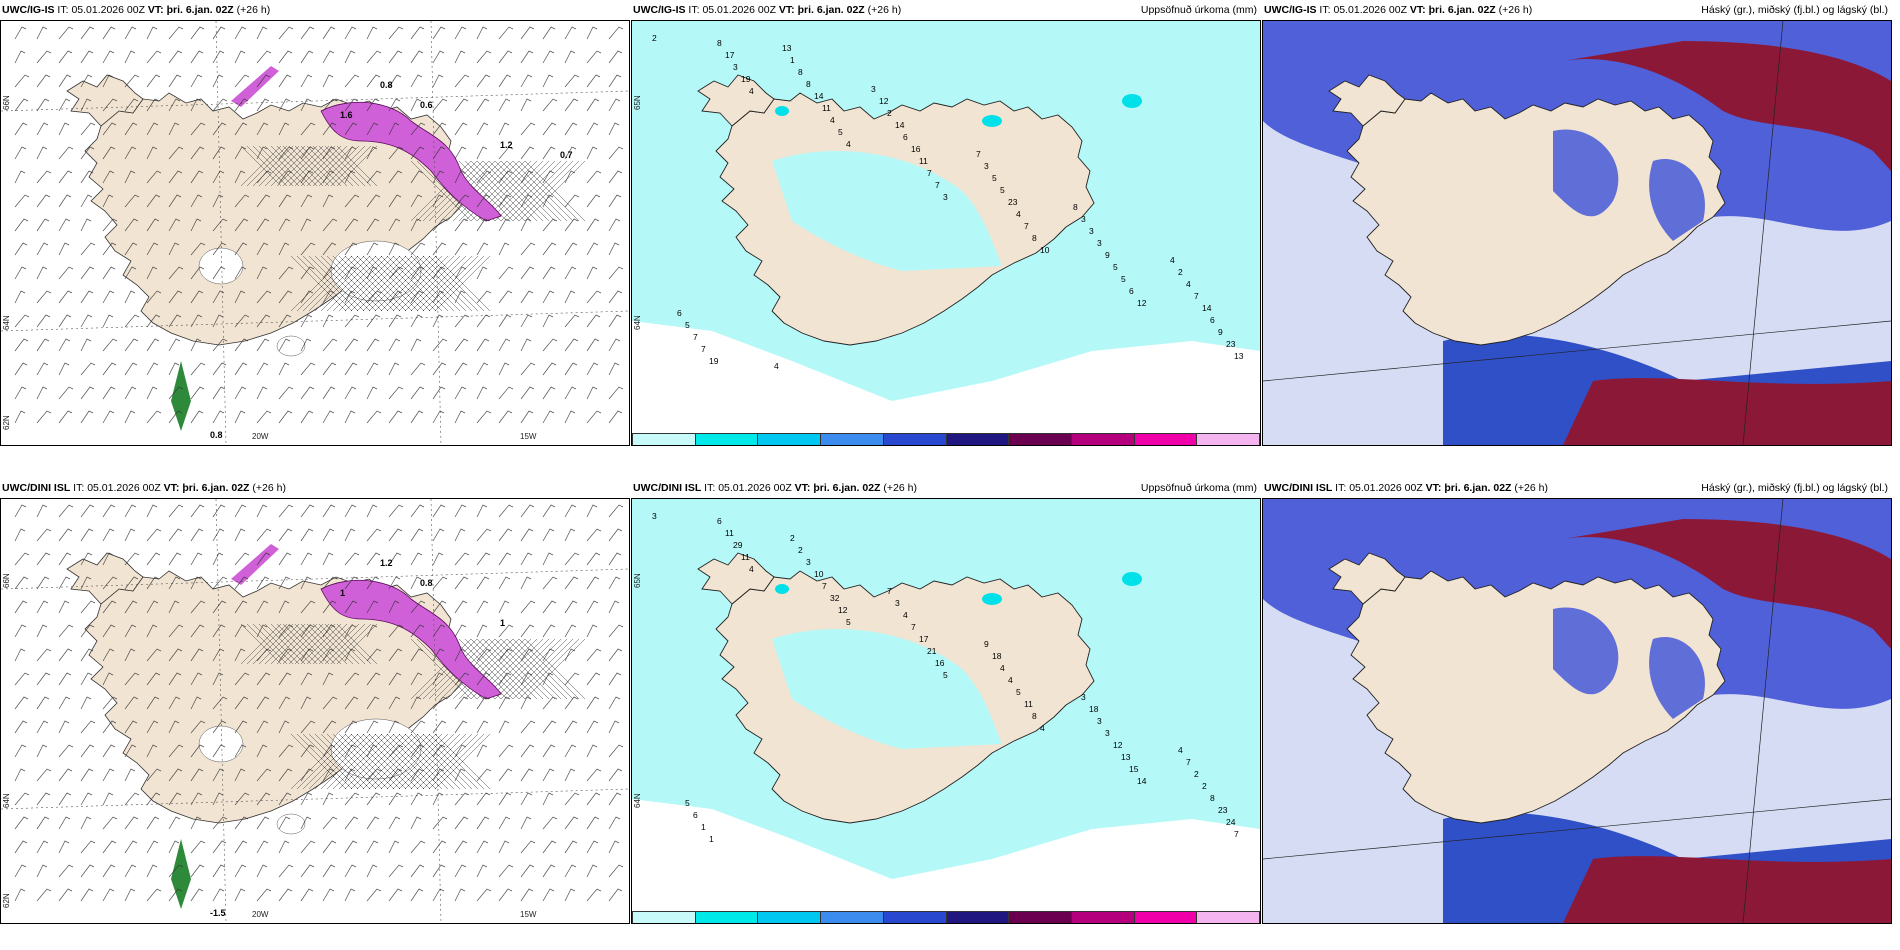 The width and height of the screenshot is (1900, 950). What do you see at coordinates (887, 689) in the screenshot?
I see `precip-inland` at bounding box center [887, 689].